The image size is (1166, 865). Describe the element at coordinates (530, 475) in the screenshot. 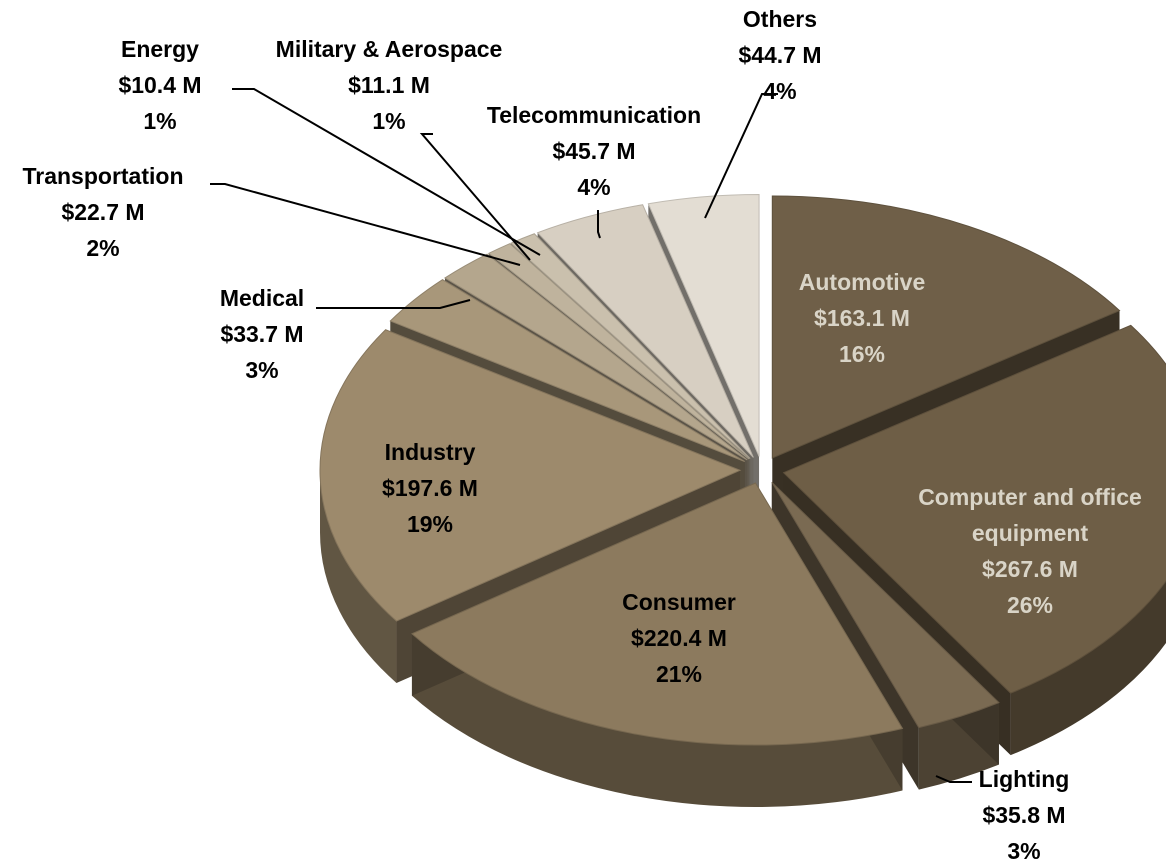

I see `slice-industry` at that location.